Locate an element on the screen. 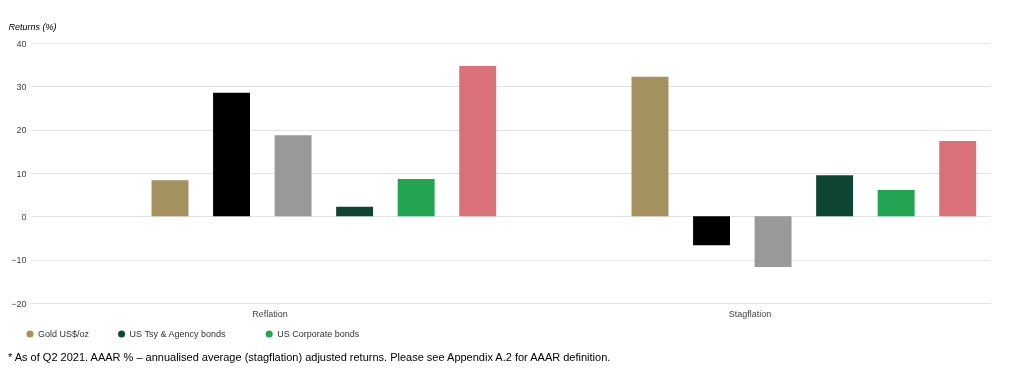 The width and height of the screenshot is (1024, 383). x-tick-label: Reflation is located at coordinates (270, 313).